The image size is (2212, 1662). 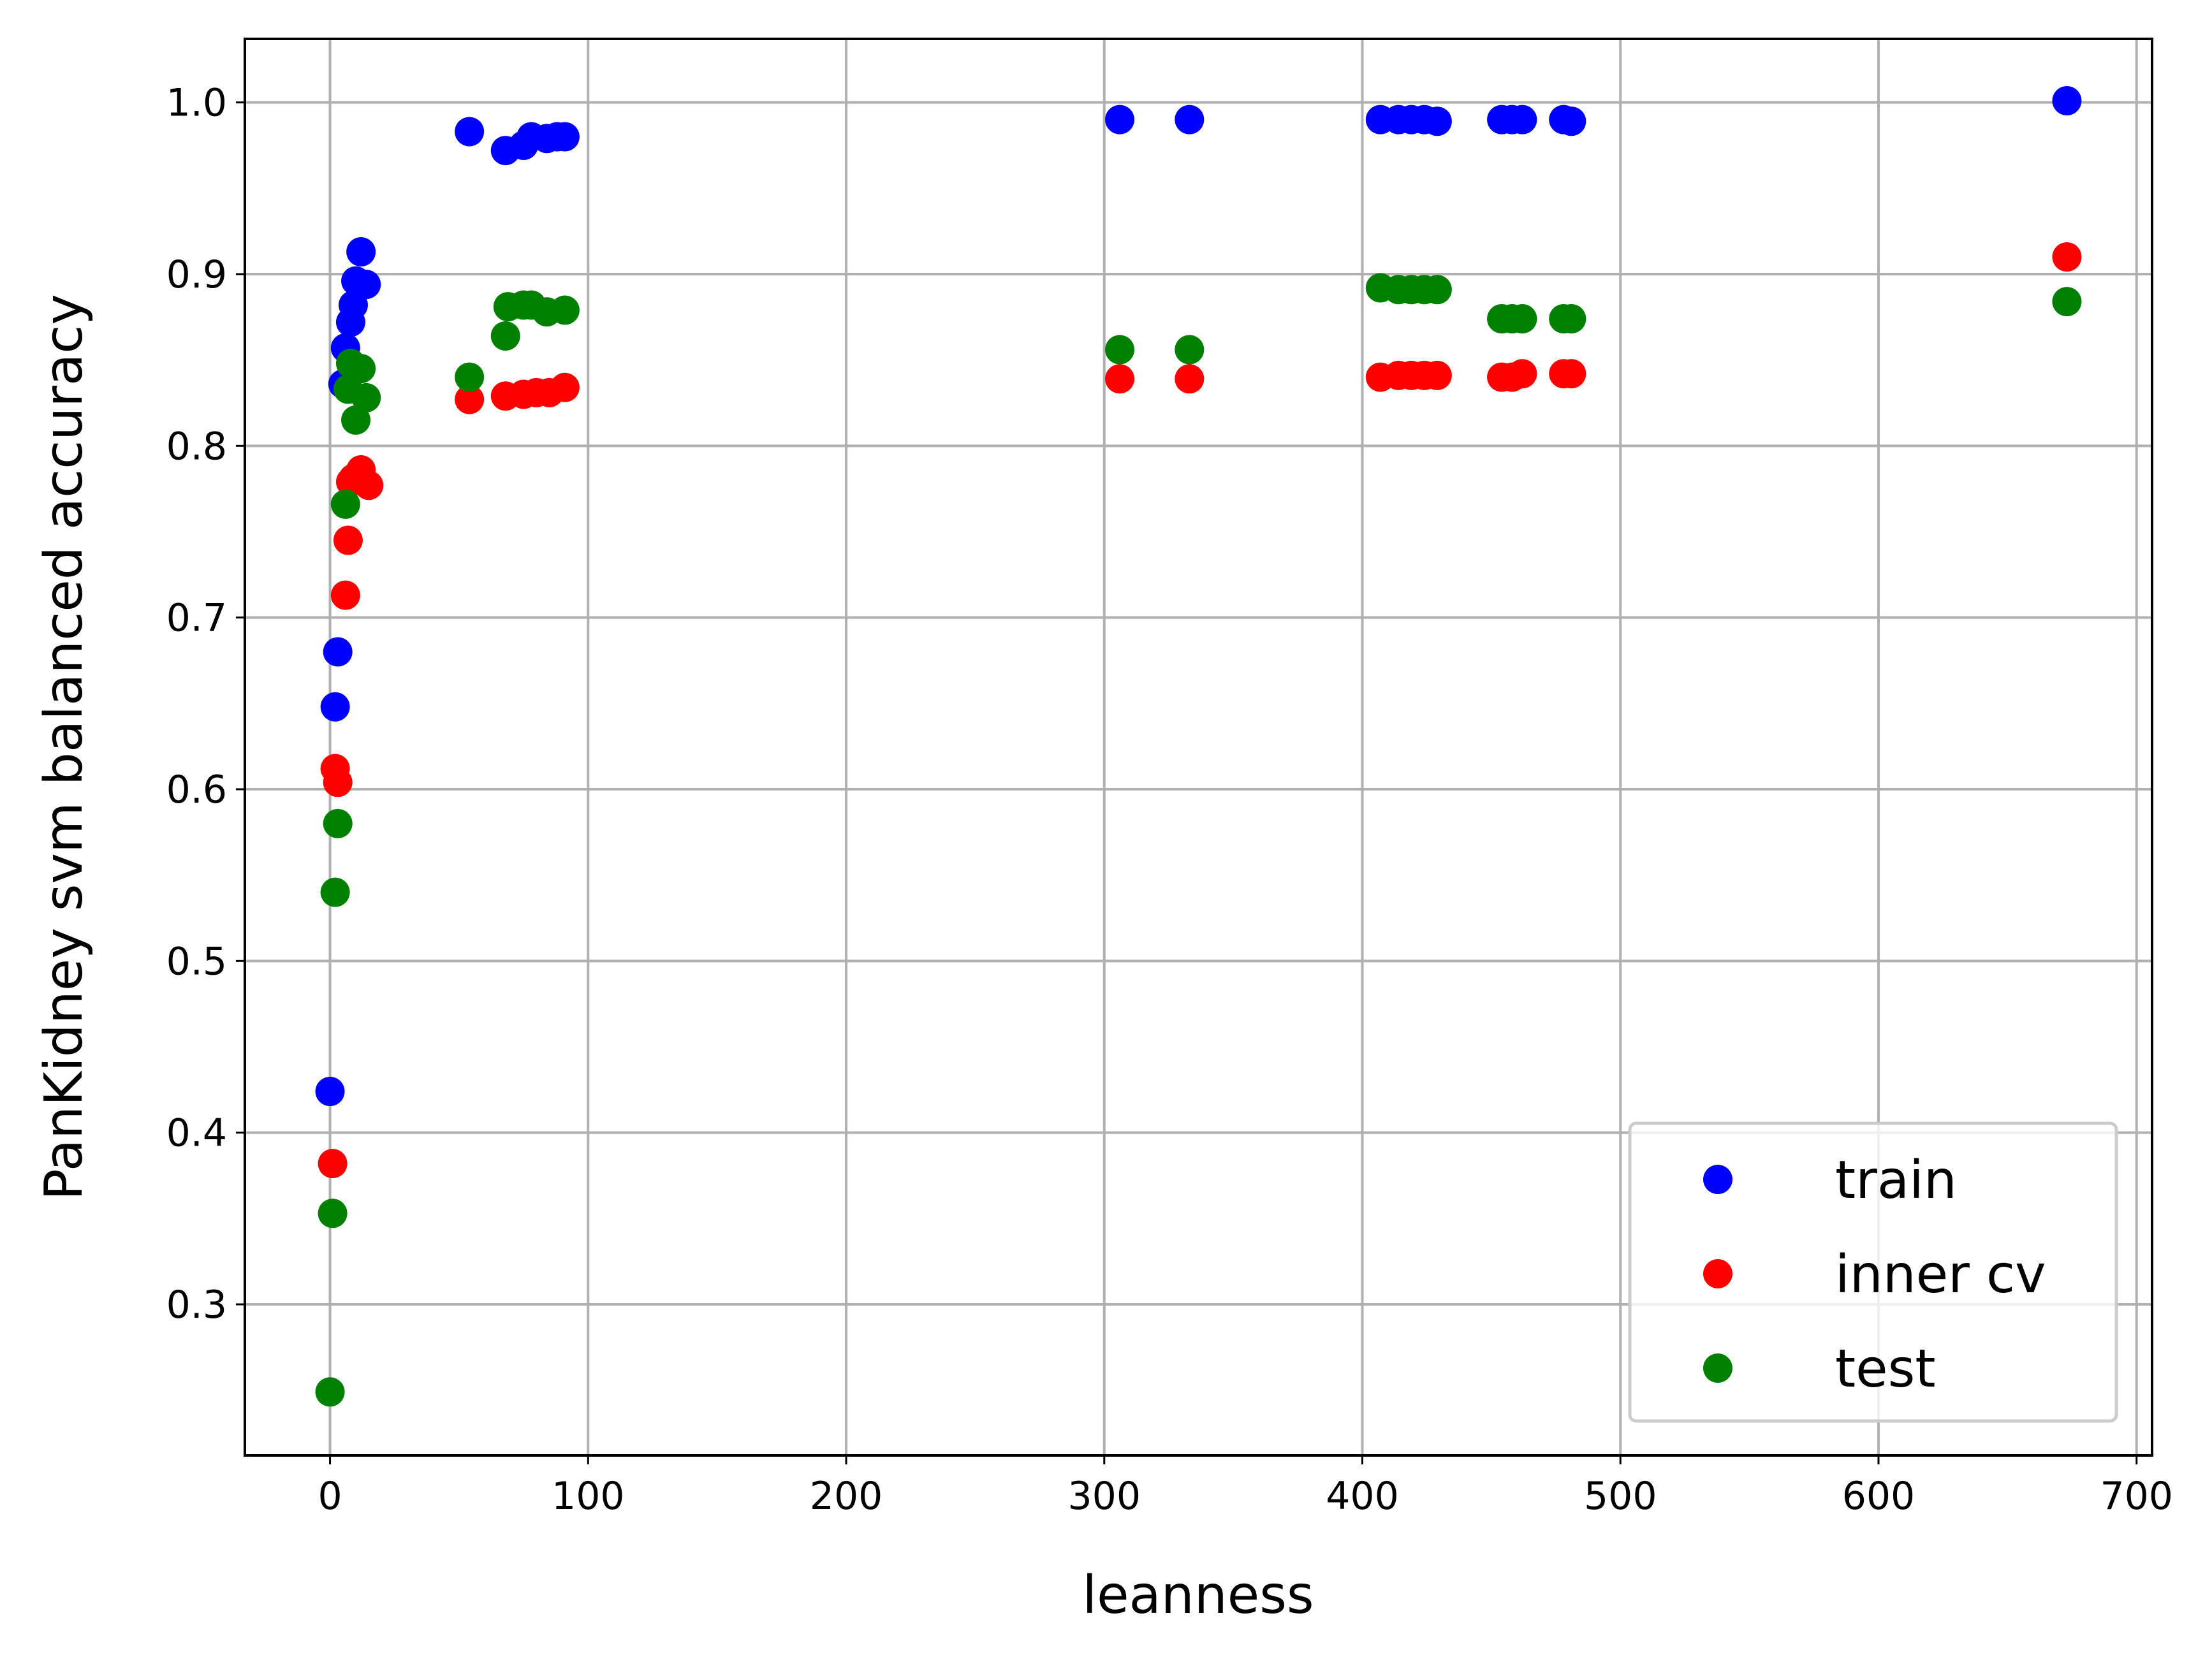 I want to click on x-tick-label: 700, so click(x=2136, y=1496).